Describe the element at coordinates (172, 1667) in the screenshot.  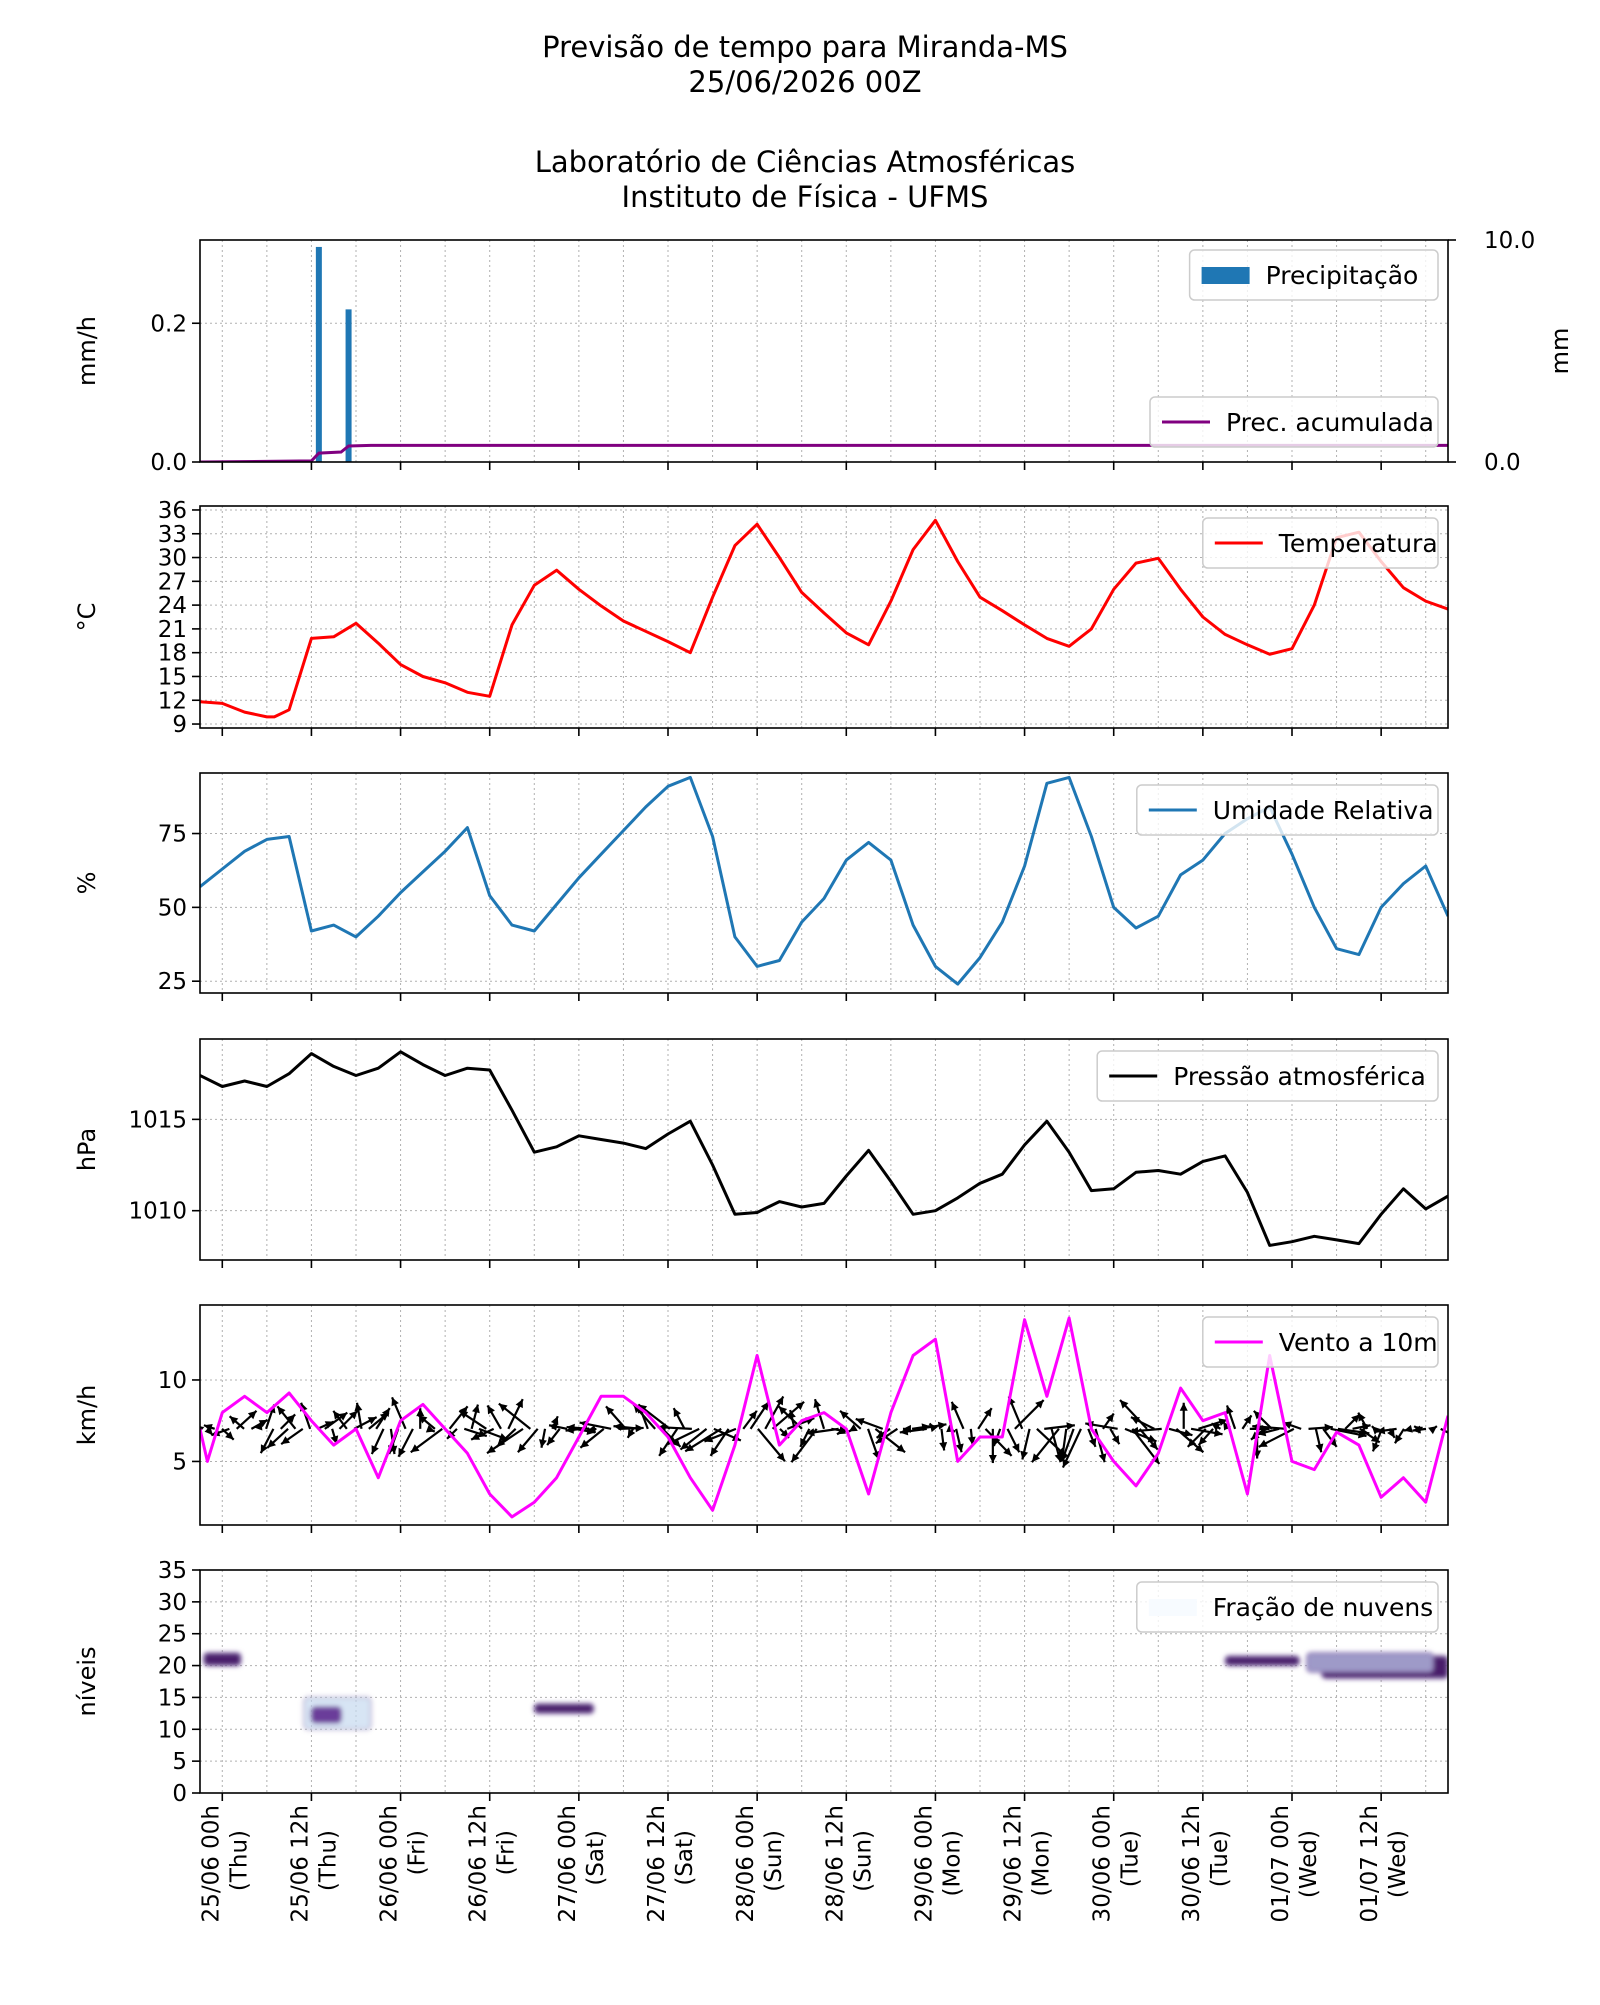
I see `y-tick-label: 20` at that location.